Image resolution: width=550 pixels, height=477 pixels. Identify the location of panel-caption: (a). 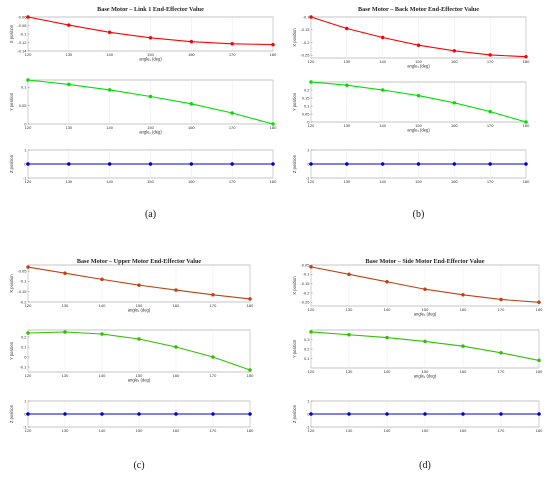
(150, 214).